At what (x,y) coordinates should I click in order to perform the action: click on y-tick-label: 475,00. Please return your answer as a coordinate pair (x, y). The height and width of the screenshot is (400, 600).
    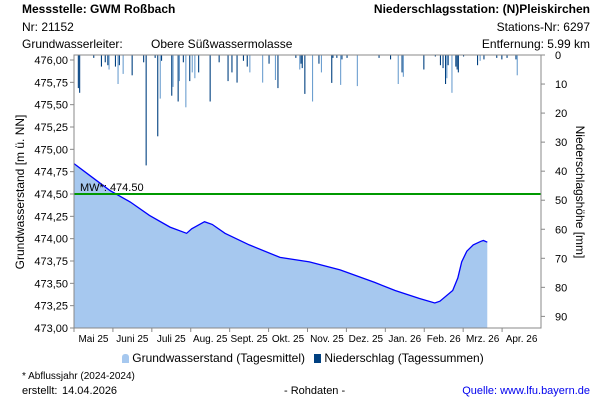
    Looking at the image, I should click on (51, 150).